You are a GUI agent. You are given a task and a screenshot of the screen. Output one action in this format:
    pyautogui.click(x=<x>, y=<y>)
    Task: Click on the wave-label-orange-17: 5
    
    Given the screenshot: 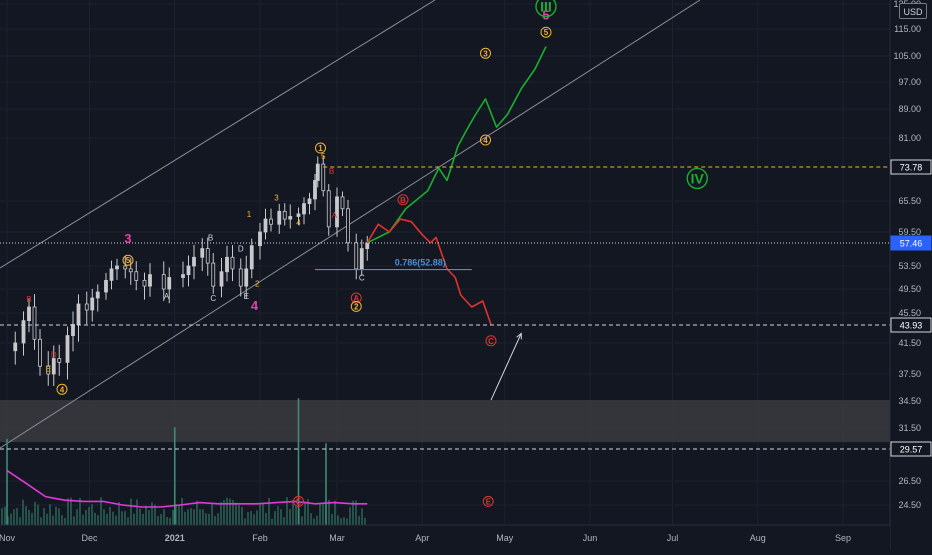 What is the action you would take?
    pyautogui.click(x=323, y=156)
    